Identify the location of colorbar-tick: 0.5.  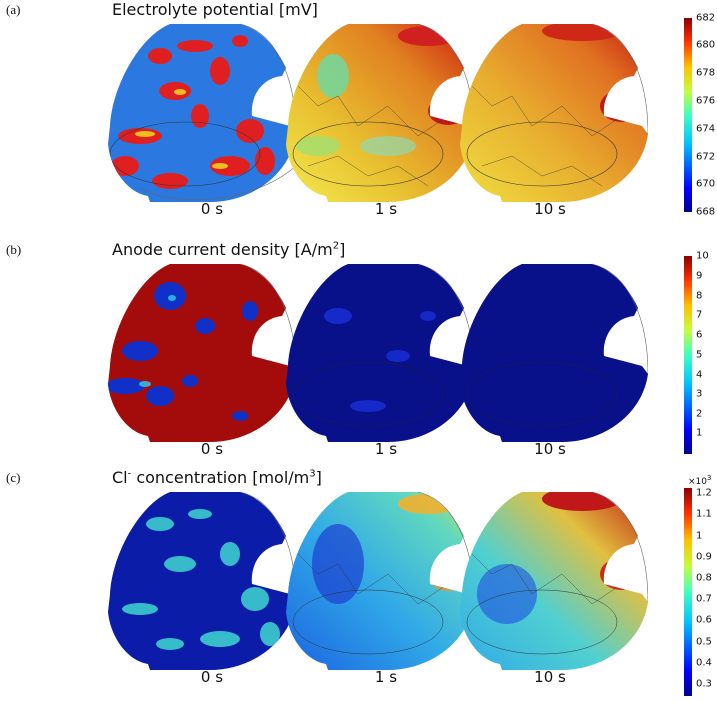
(704, 642).